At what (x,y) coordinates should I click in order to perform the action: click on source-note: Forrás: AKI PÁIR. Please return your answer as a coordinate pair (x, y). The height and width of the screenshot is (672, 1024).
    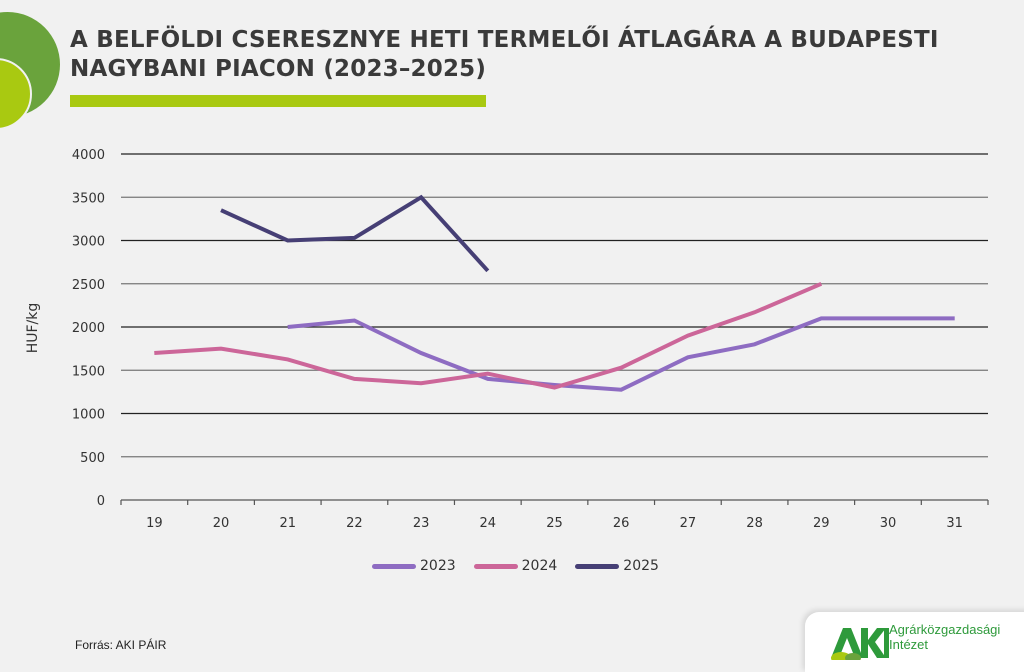
    Looking at the image, I should click on (121, 645).